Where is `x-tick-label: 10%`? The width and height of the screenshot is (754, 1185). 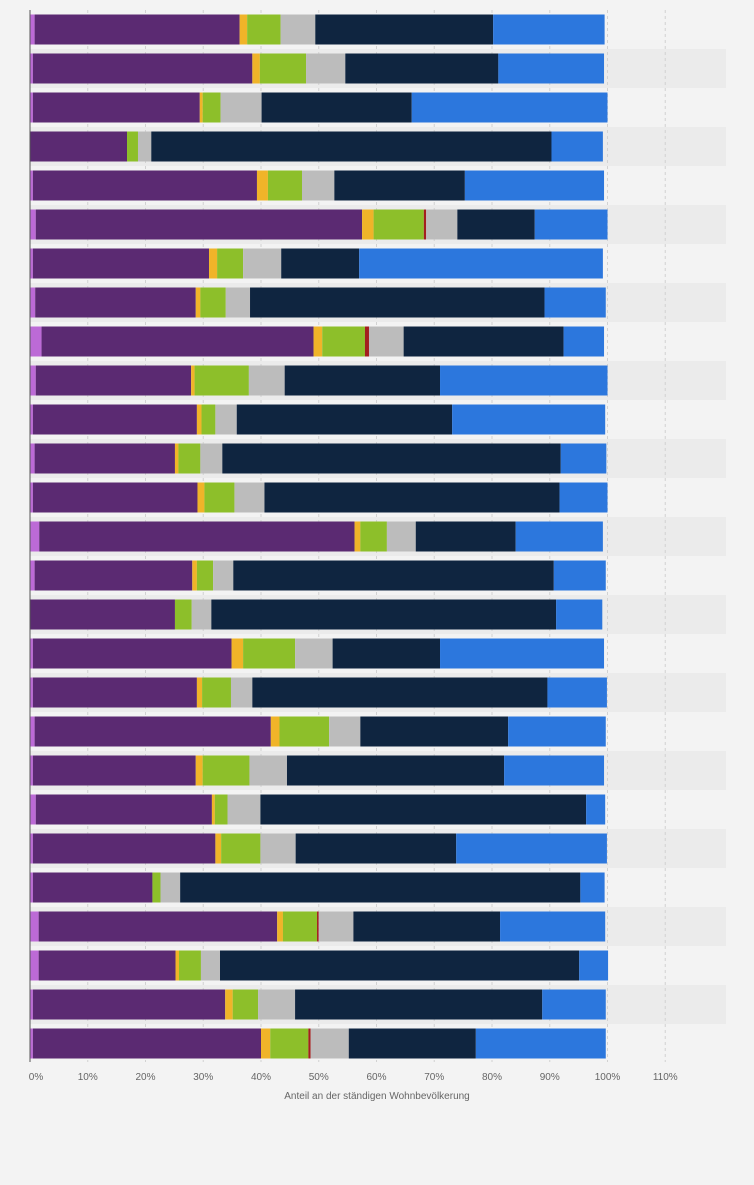
x-tick-label: 10% is located at coordinates (88, 1077).